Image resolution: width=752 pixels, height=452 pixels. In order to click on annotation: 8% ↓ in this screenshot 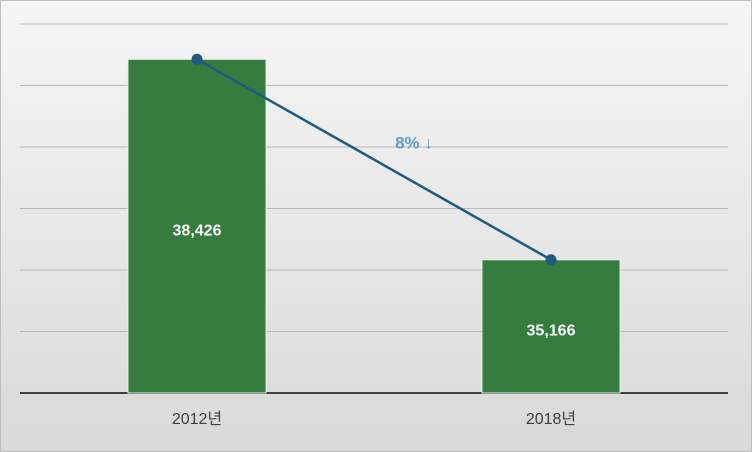, I will do `click(414, 142)`.